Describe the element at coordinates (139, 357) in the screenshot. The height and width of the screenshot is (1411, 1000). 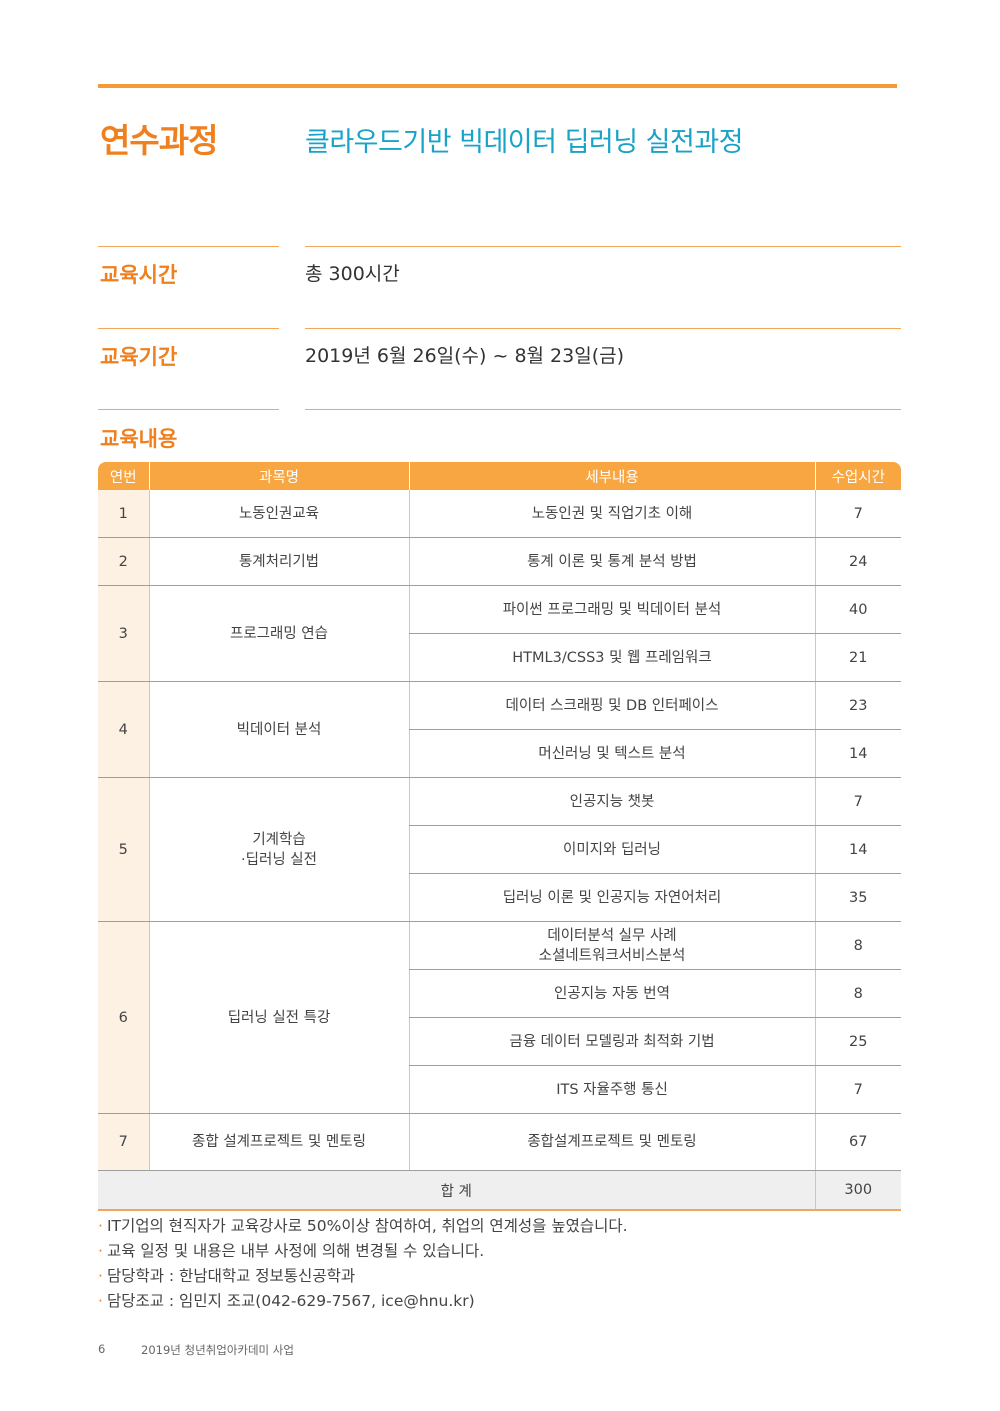
I see `period-label: 교육기간` at that location.